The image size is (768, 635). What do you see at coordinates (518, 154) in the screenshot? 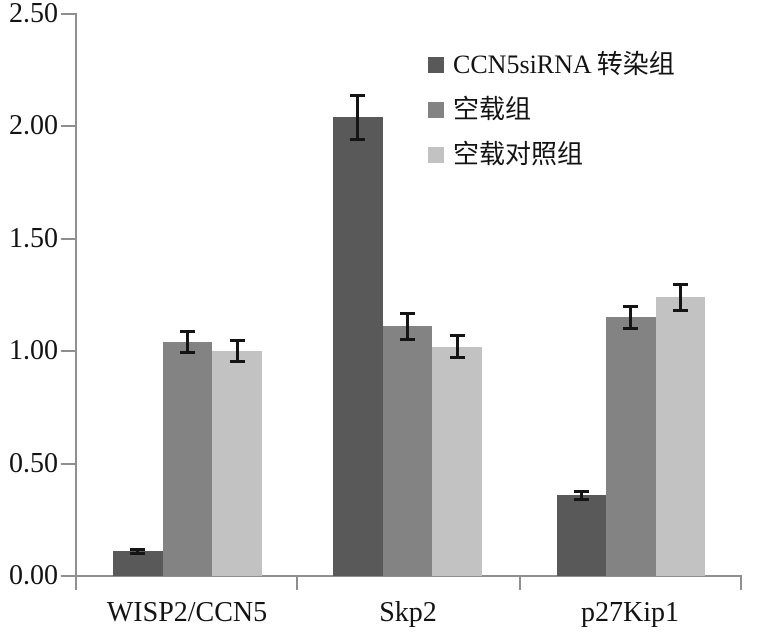
I see `legend-label: 空载对照组` at bounding box center [518, 154].